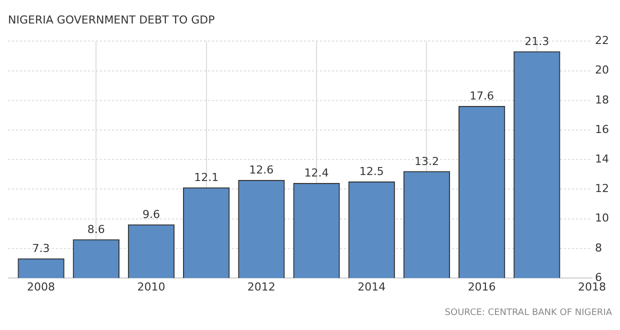  What do you see at coordinates (372, 287) in the screenshot?
I see `x-tick-label: 2014` at bounding box center [372, 287].